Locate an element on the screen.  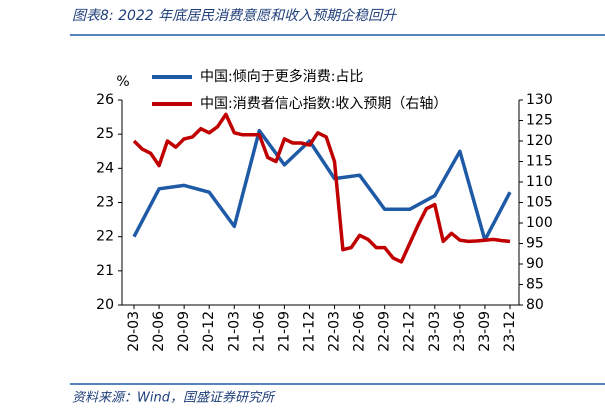
y2-tick-label: 110 is located at coordinates (539, 182).